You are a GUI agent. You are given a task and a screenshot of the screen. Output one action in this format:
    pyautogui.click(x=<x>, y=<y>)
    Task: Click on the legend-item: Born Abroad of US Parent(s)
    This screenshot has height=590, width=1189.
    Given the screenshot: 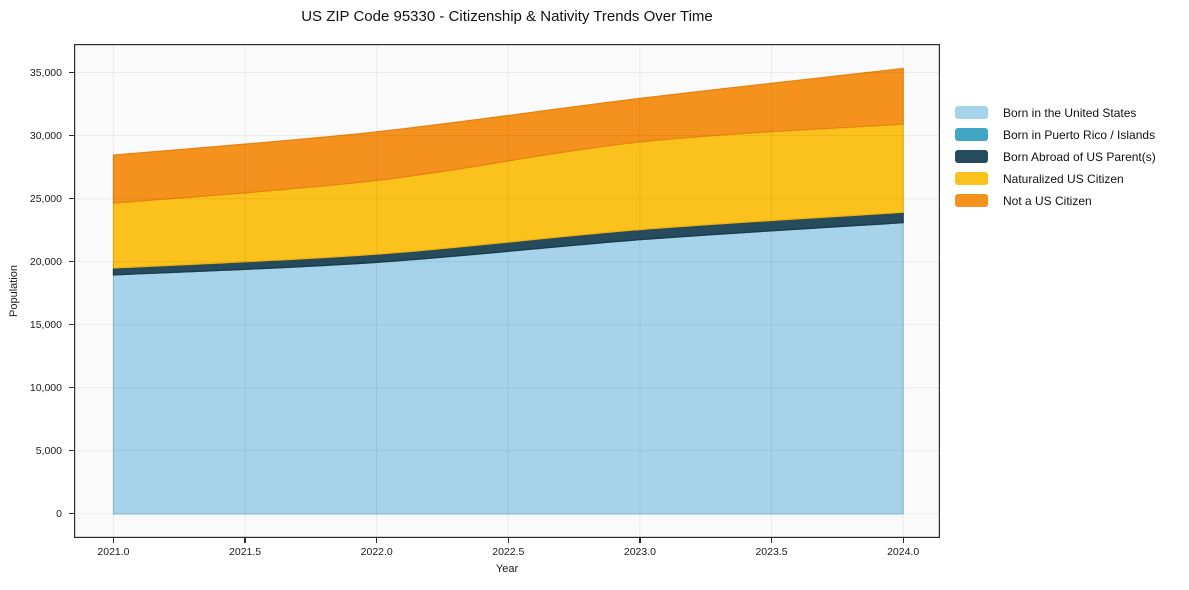 What is the action you would take?
    pyautogui.click(x=1055, y=156)
    